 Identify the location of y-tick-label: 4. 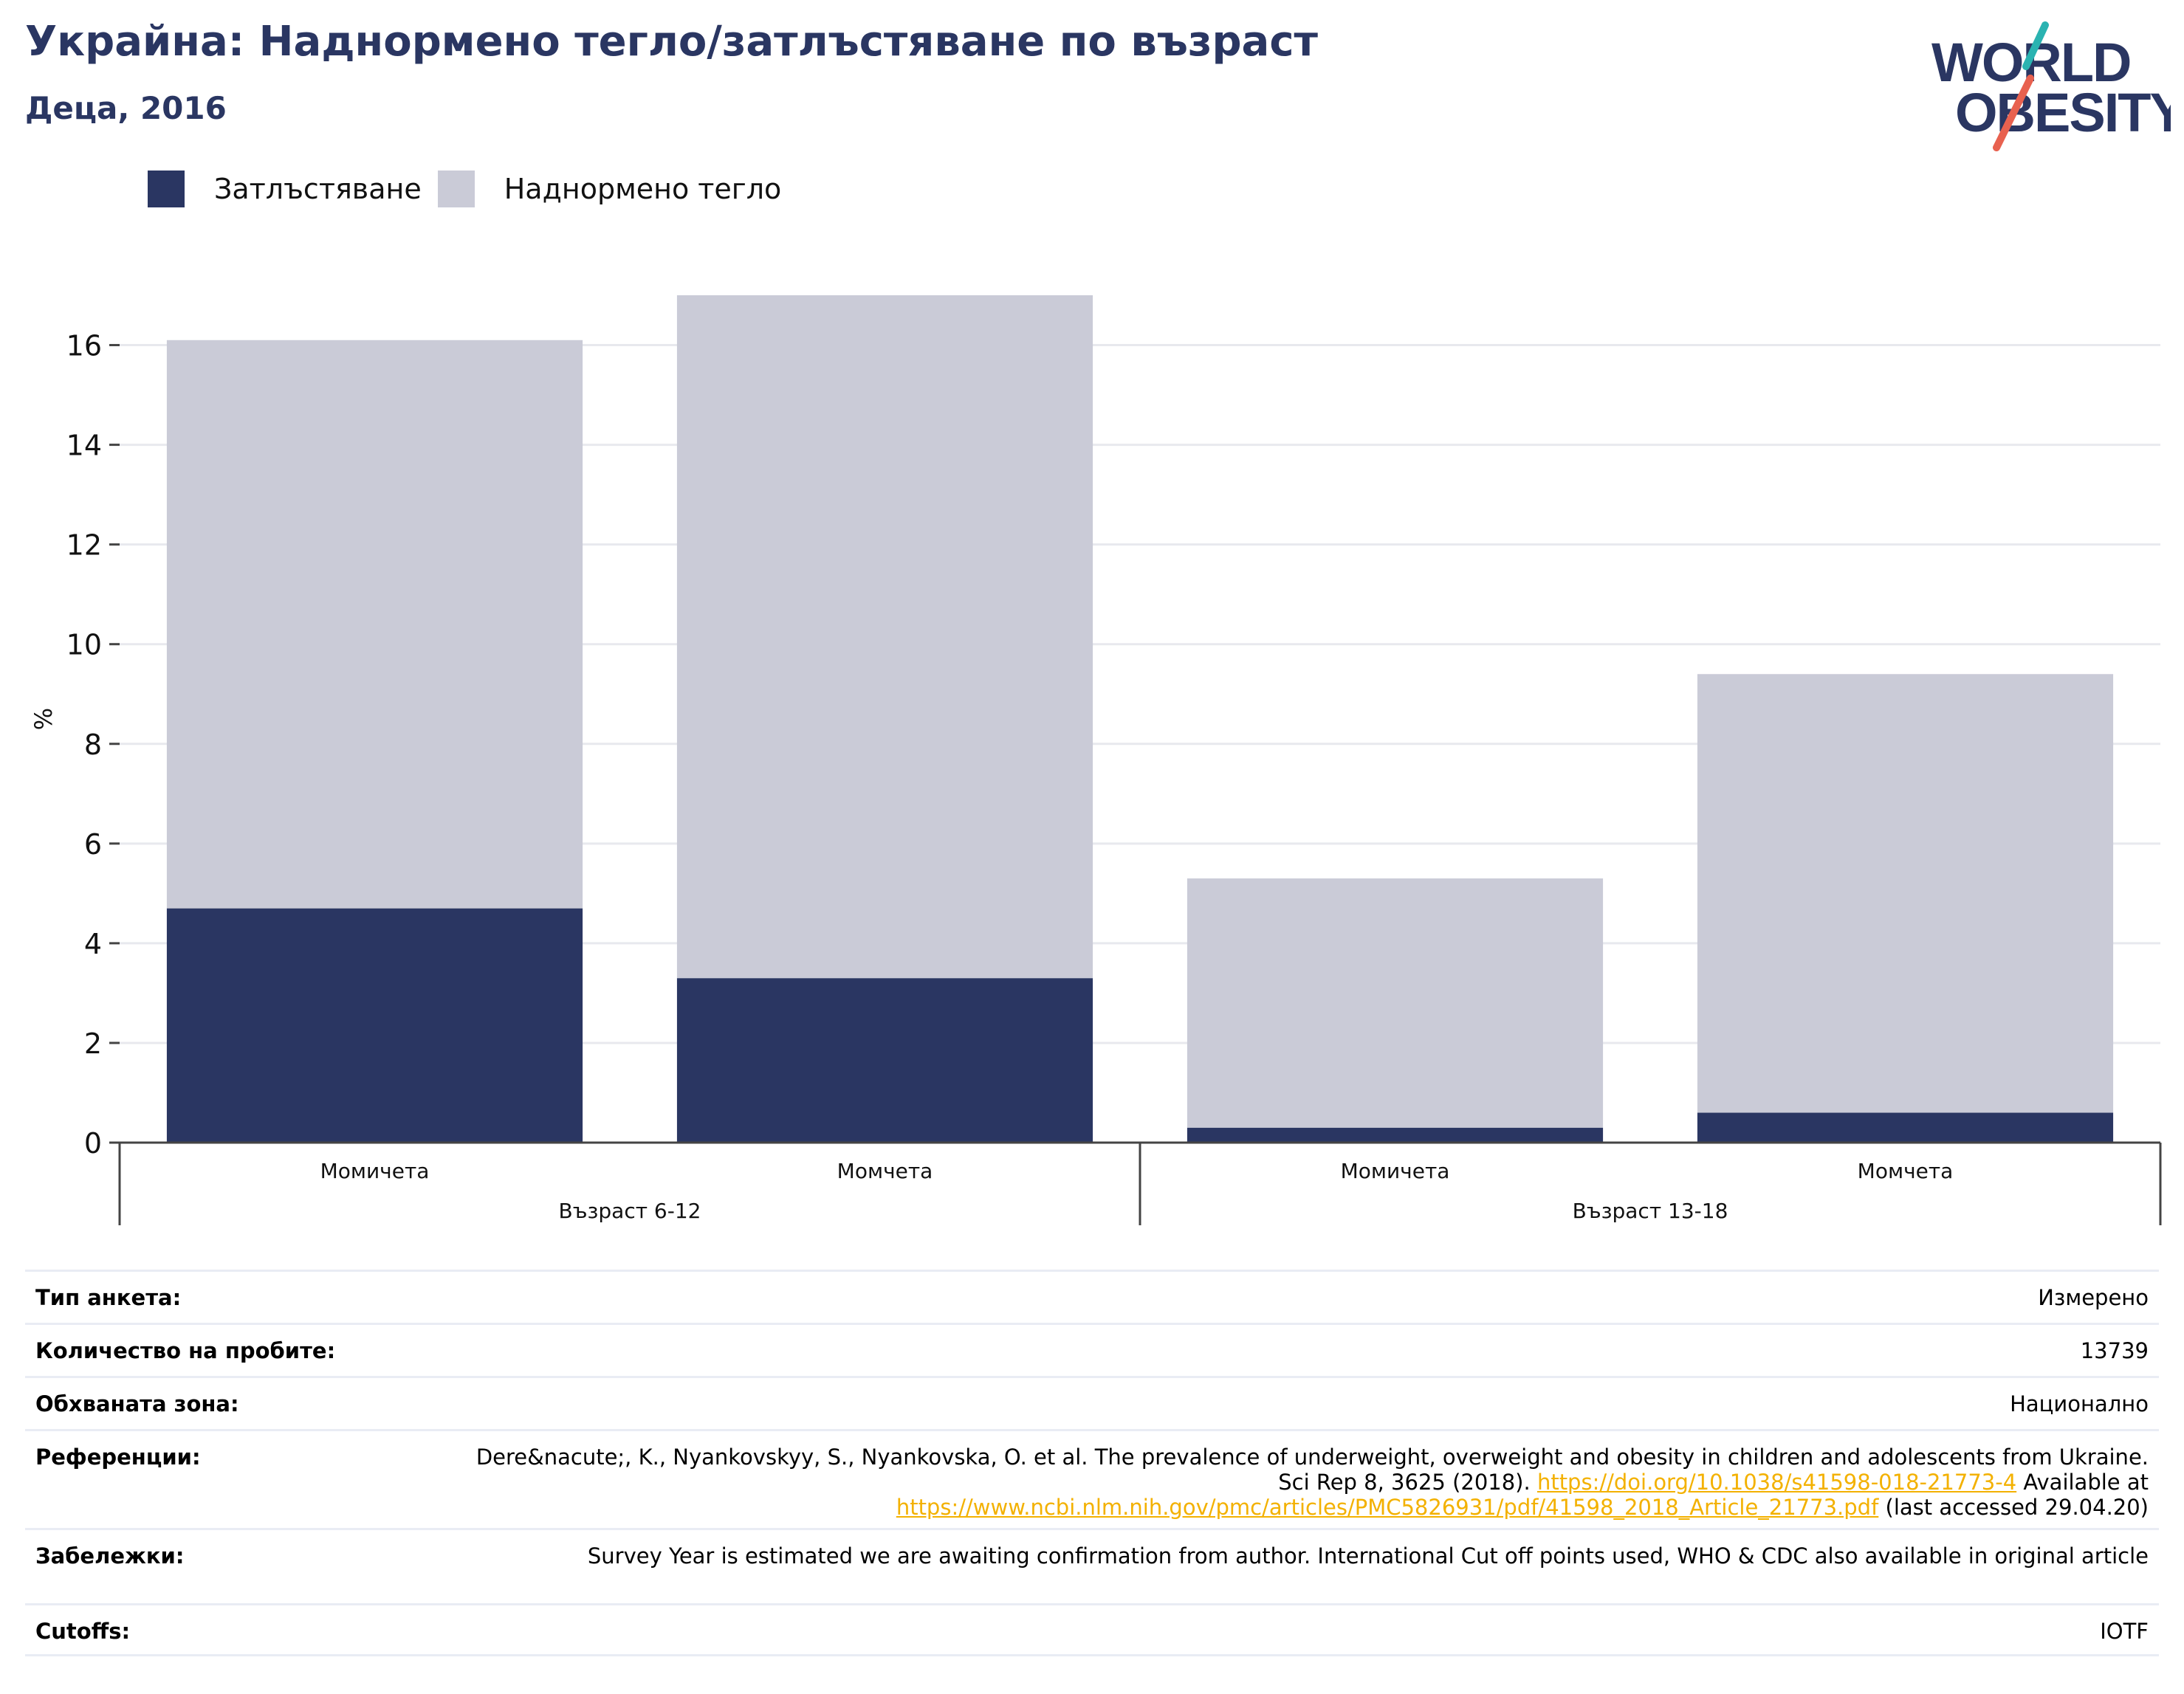
(93, 944).